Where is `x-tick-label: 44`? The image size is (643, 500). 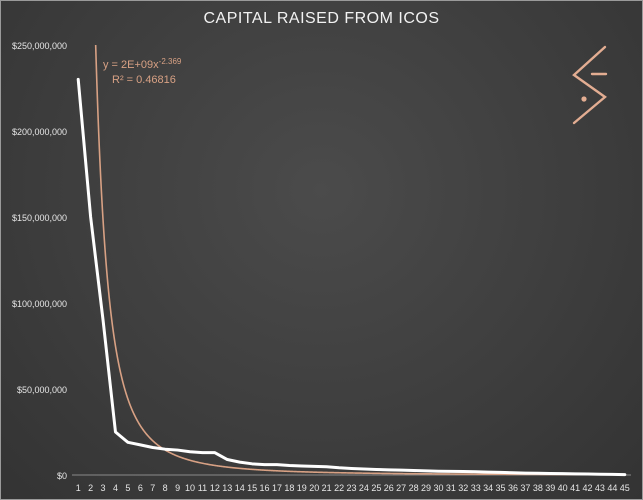 x-tick-label: 44 is located at coordinates (612, 488).